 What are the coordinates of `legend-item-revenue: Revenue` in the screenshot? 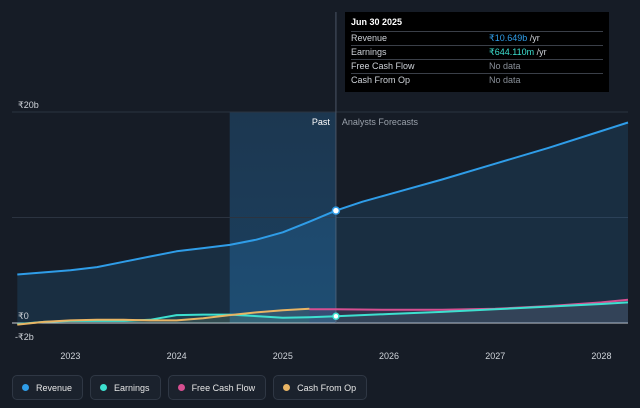 It's located at (48, 387).